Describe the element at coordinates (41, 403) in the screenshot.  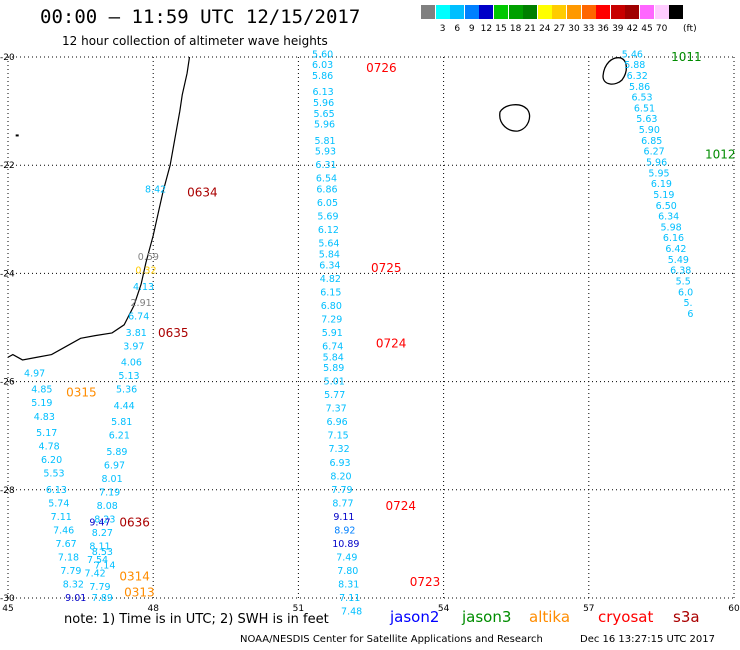
I see `wave-height-value: 5.19` at that location.